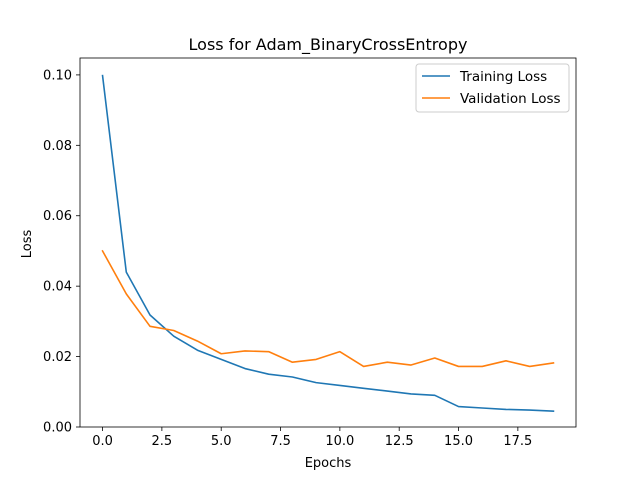 This screenshot has width=640, height=480. I want to click on chart-title: Loss for Adam_BinaryCrossEntropy, so click(328, 45).